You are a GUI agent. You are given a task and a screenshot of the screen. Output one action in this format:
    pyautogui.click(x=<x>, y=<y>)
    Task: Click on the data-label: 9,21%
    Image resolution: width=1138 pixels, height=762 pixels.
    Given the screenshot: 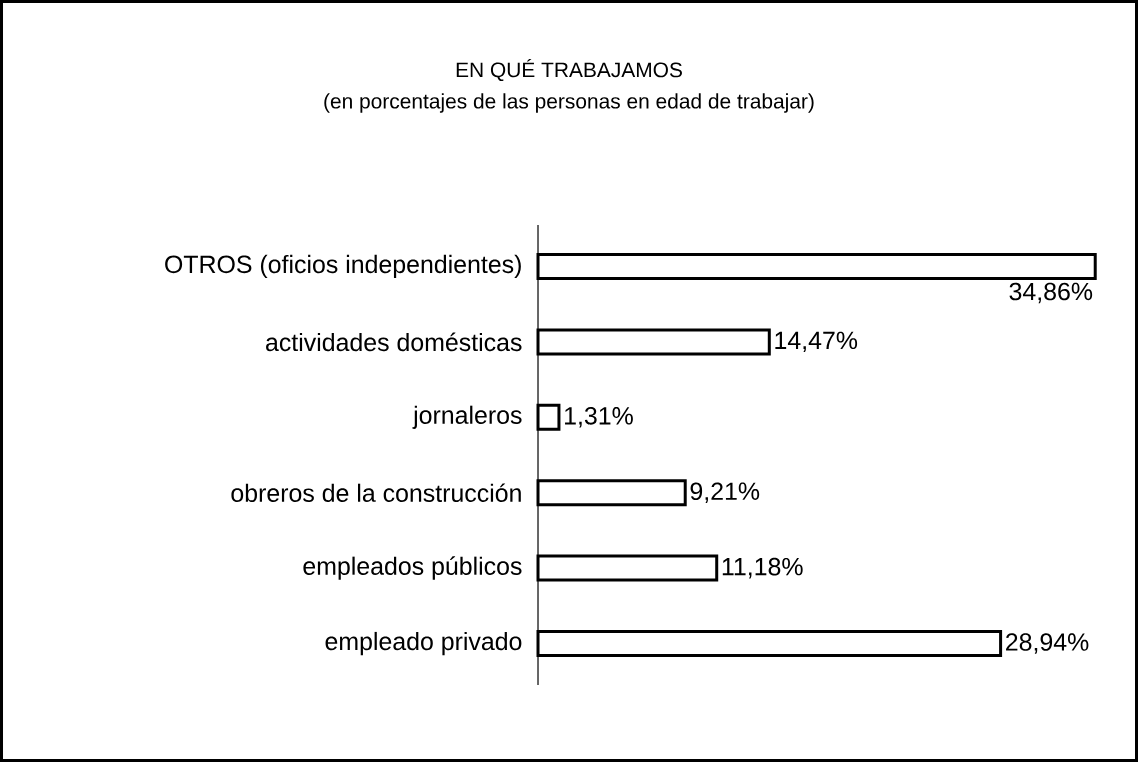 What is the action you would take?
    pyautogui.click(x=725, y=492)
    